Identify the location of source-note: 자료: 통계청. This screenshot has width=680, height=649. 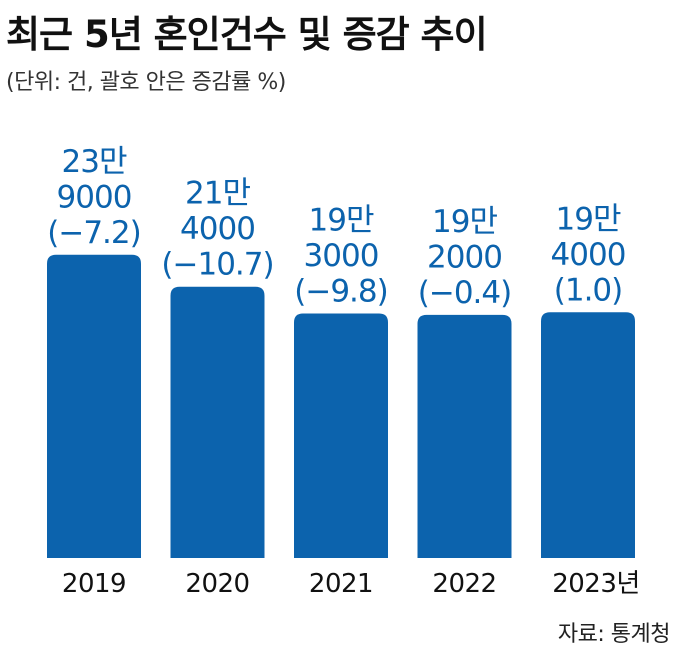
(614, 634).